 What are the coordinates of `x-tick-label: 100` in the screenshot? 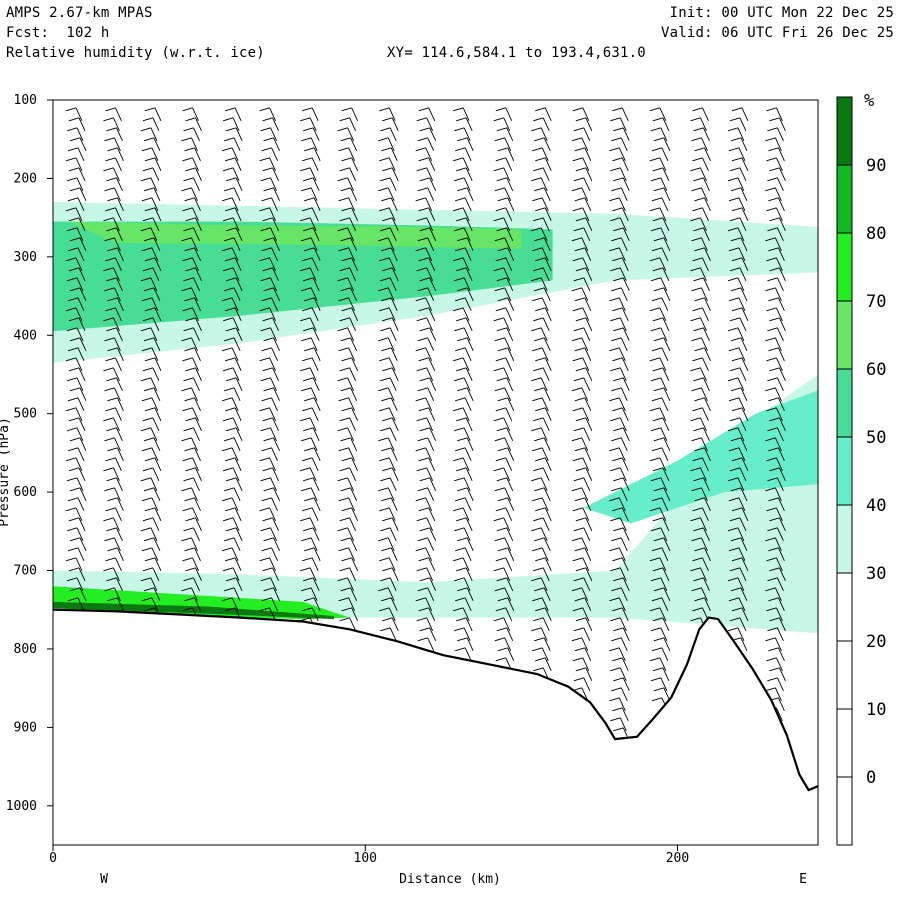 It's located at (365, 858).